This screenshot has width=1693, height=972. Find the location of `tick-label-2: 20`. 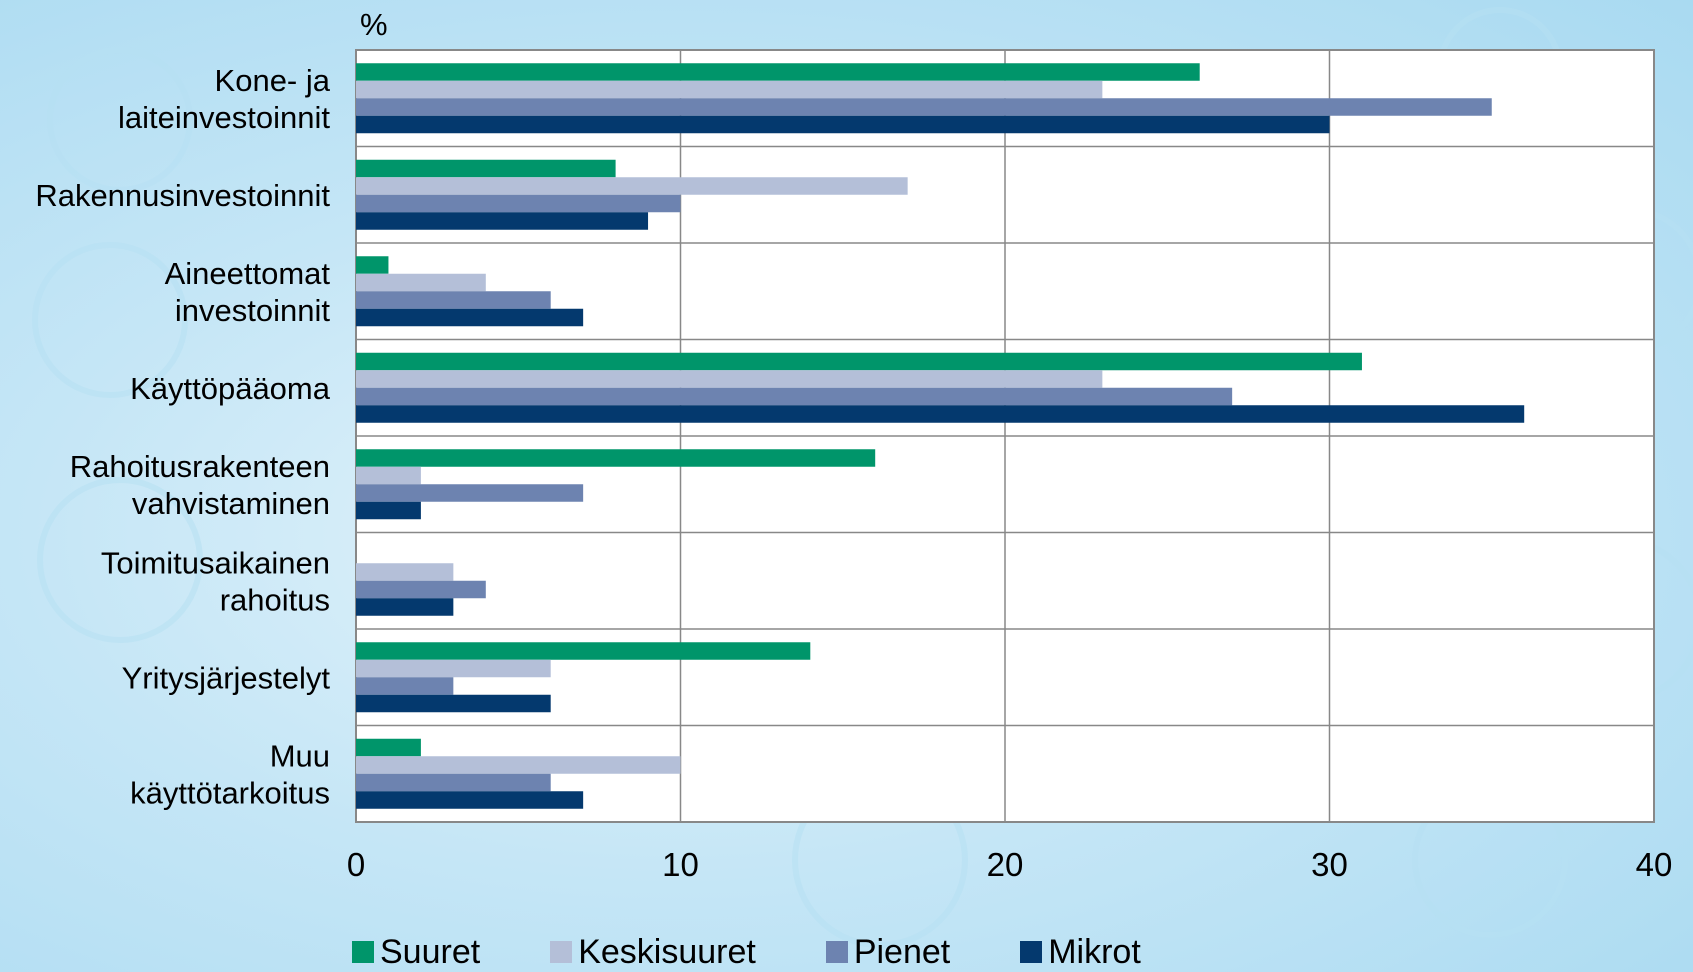

tick-label-2: 20 is located at coordinates (1005, 864).